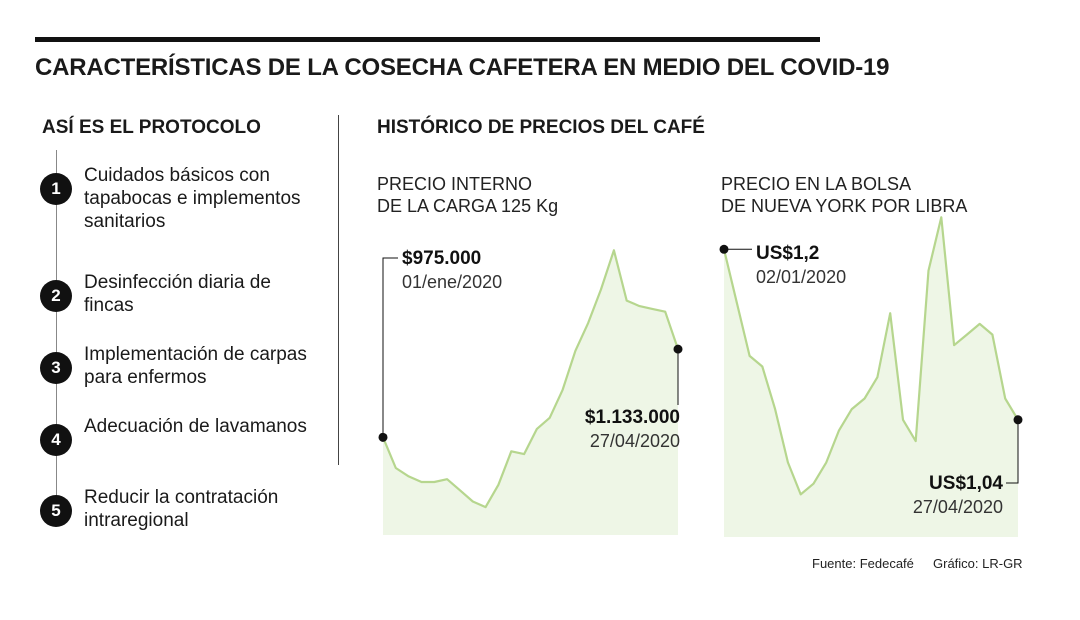 The width and height of the screenshot is (1080, 620). I want to click on step-number-badge: 2, so click(56, 296).